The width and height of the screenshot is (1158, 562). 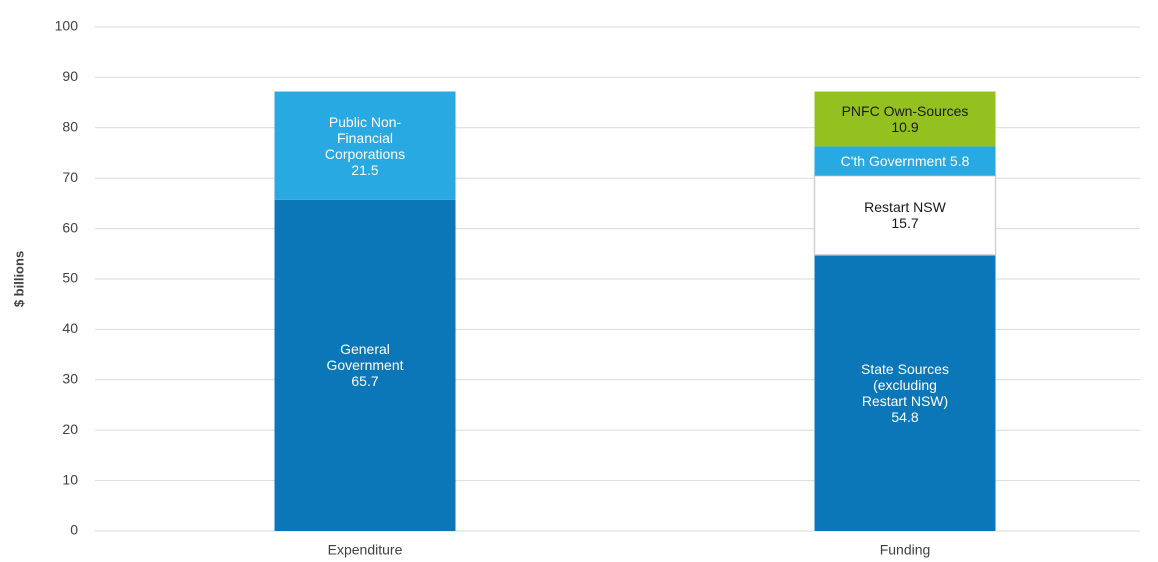 I want to click on segment-value: 5.8, so click(x=959, y=161).